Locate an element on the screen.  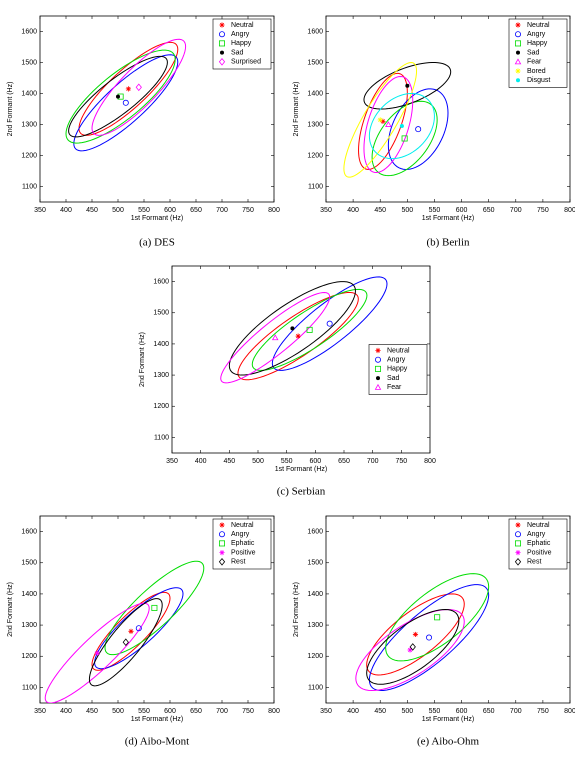
legend-label: Surprised is located at coordinates (246, 62).